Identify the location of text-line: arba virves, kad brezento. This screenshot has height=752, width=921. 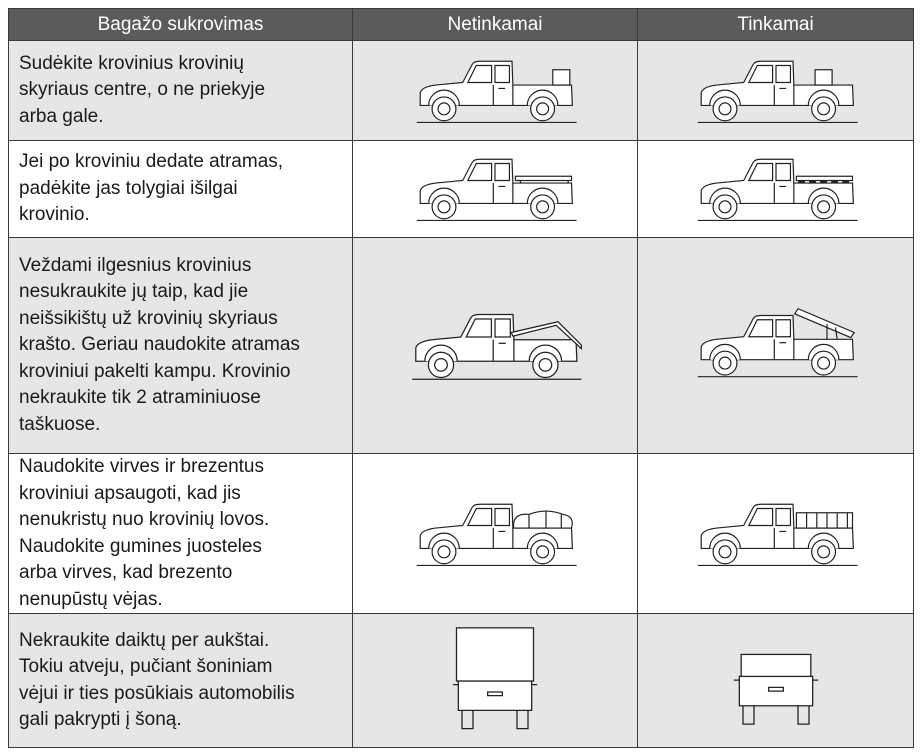
(126, 572).